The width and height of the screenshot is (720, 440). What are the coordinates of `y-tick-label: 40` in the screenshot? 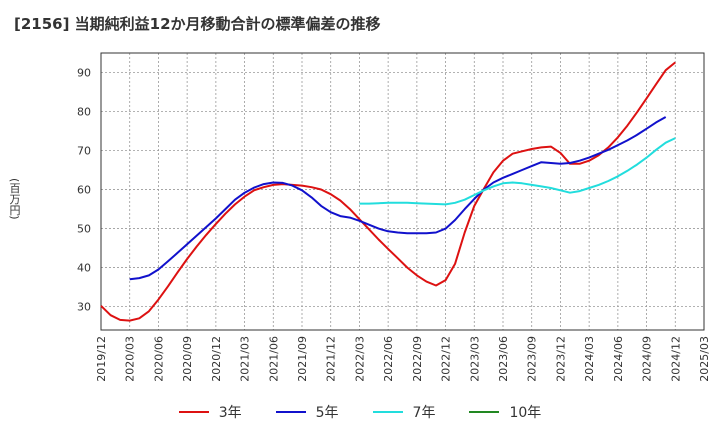 It's located at (84, 268).